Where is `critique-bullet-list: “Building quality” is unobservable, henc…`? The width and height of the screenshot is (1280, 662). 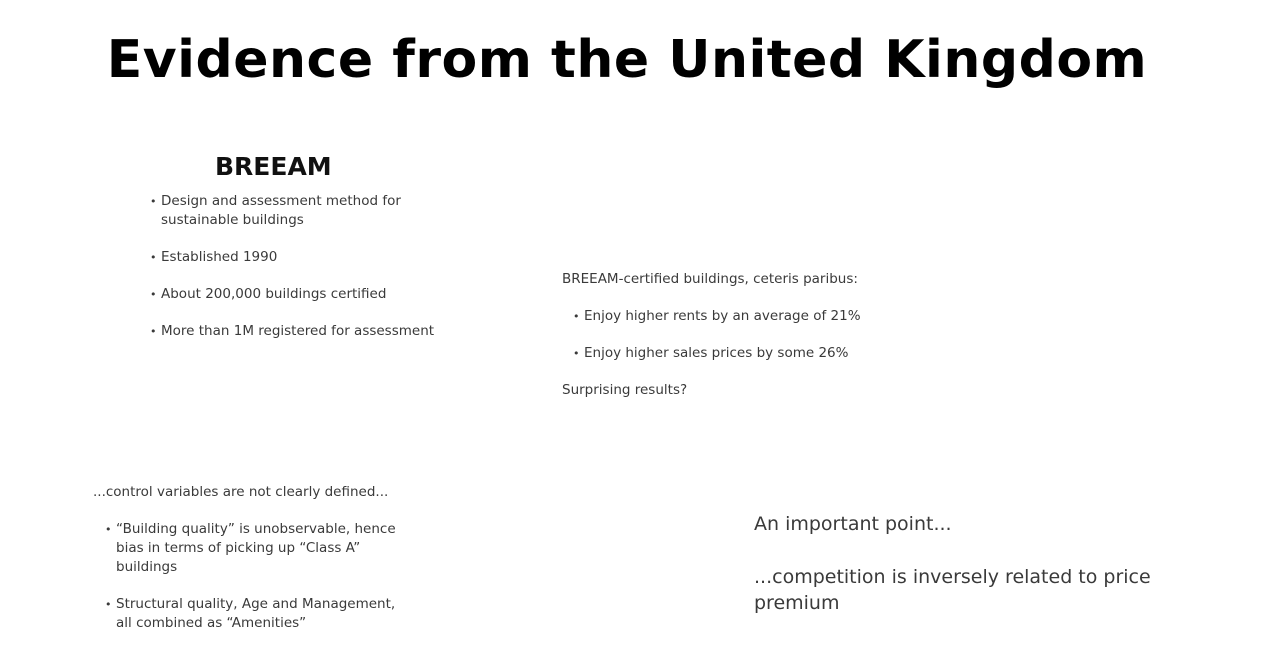 critique-bullet-list: “Building quality” is unobservable, henc… is located at coordinates (264, 576).